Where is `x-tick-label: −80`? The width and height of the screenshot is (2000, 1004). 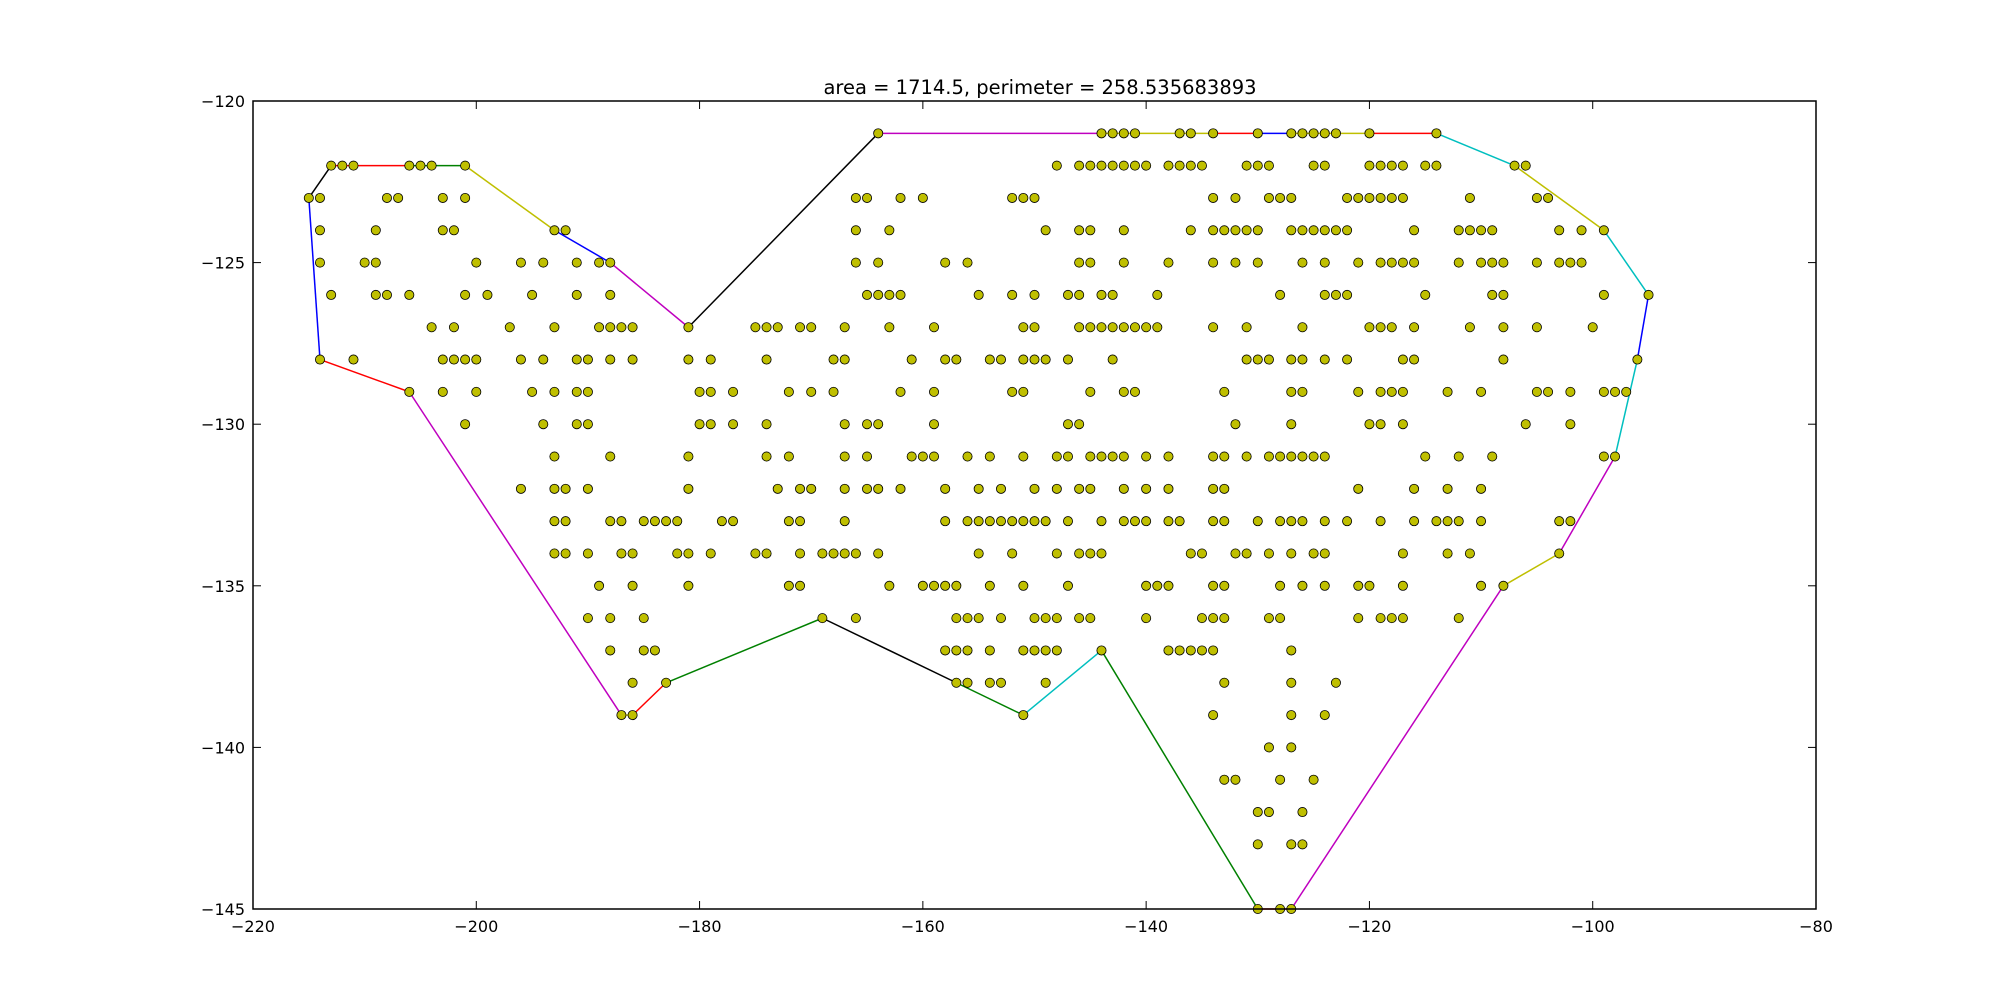 x-tick-label: −80 is located at coordinates (1816, 926).